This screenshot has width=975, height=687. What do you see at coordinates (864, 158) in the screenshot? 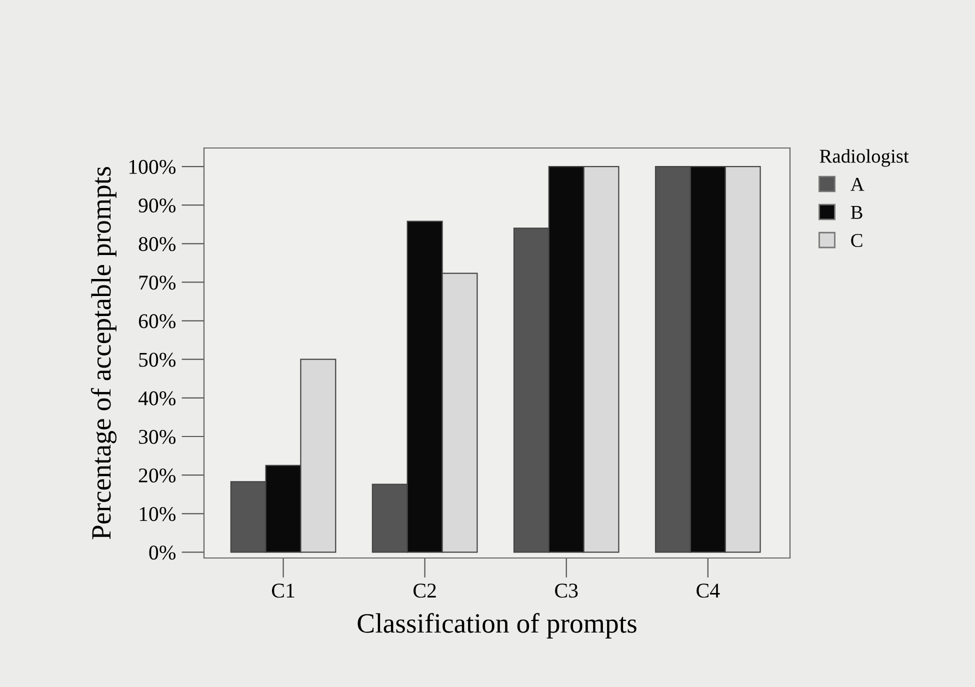
I see `legend-title: Radiologist` at bounding box center [864, 158].